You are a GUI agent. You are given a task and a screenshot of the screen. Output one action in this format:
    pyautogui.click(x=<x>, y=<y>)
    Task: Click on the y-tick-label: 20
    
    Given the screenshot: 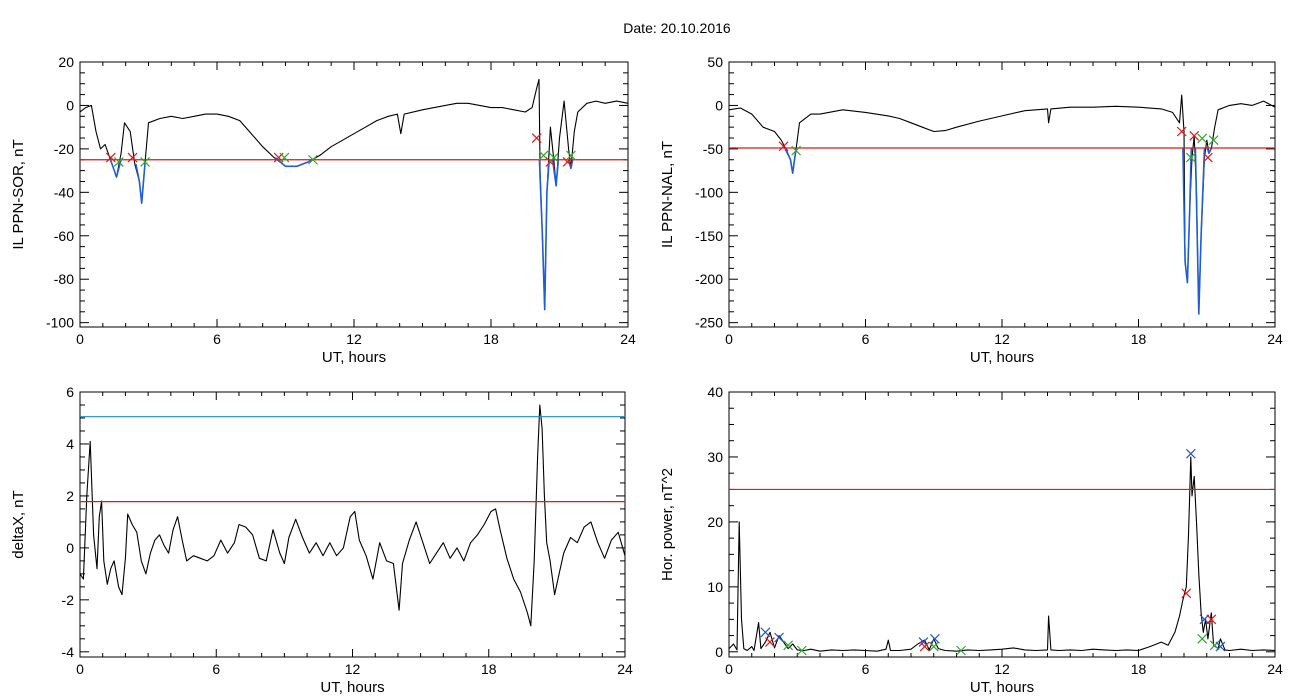 What is the action you would take?
    pyautogui.click(x=715, y=522)
    